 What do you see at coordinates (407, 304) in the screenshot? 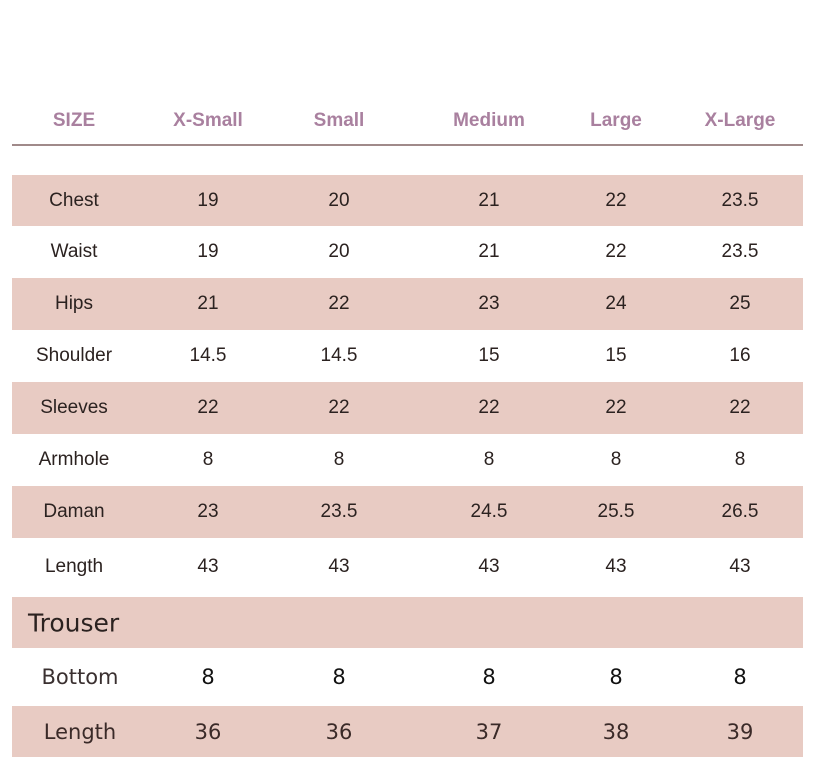
I see `table-row: Hips 21 22 23 24 25` at bounding box center [407, 304].